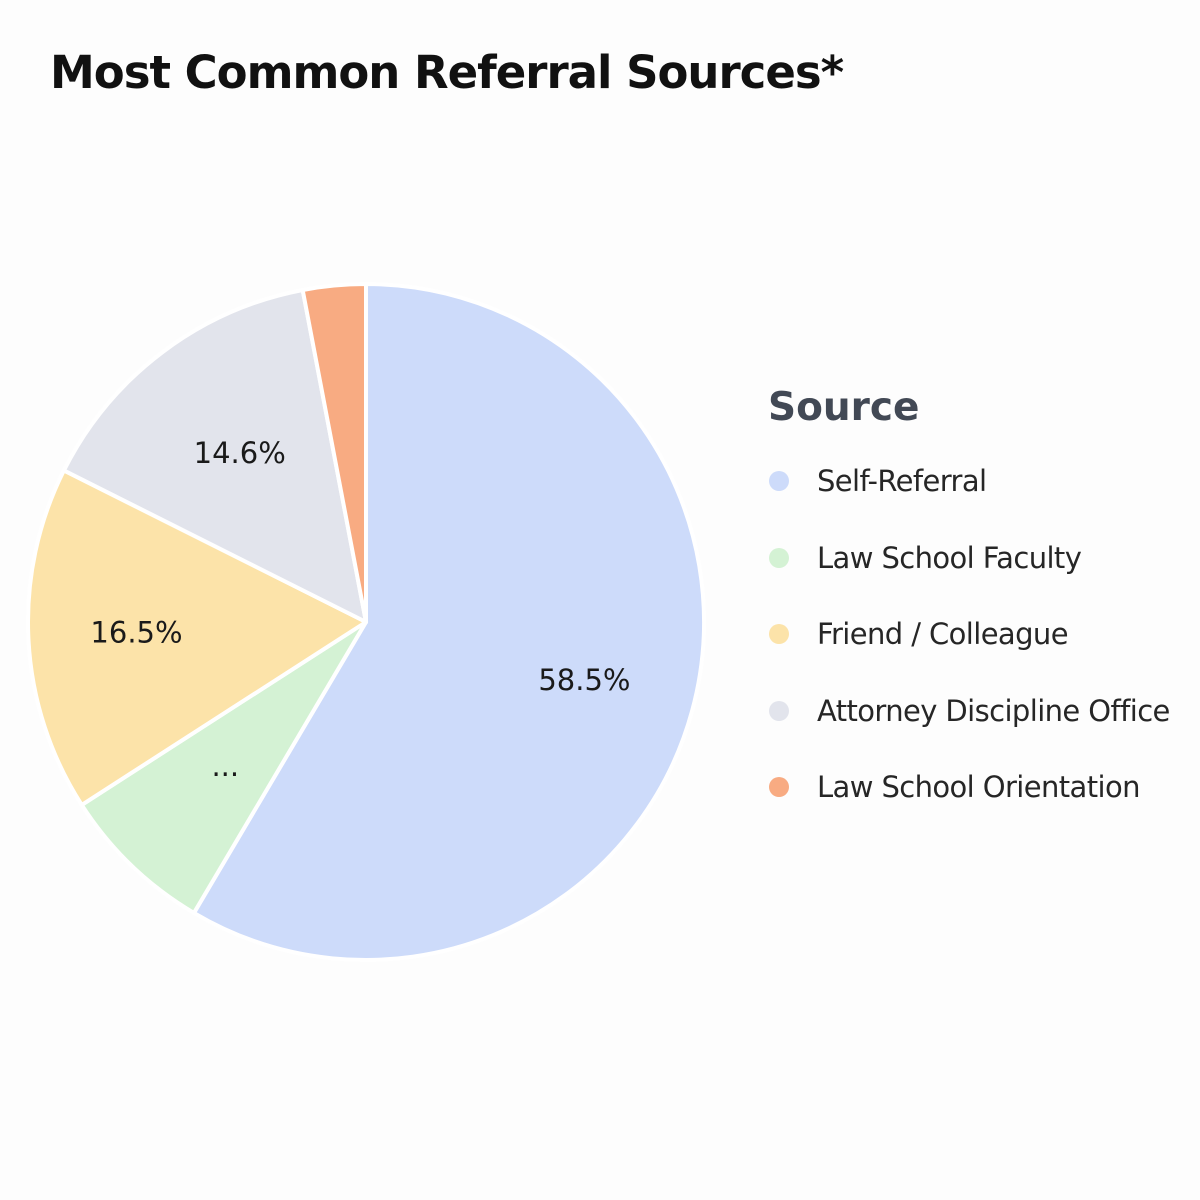  Describe the element at coordinates (844, 407) in the screenshot. I see `legend-title: Source` at that location.